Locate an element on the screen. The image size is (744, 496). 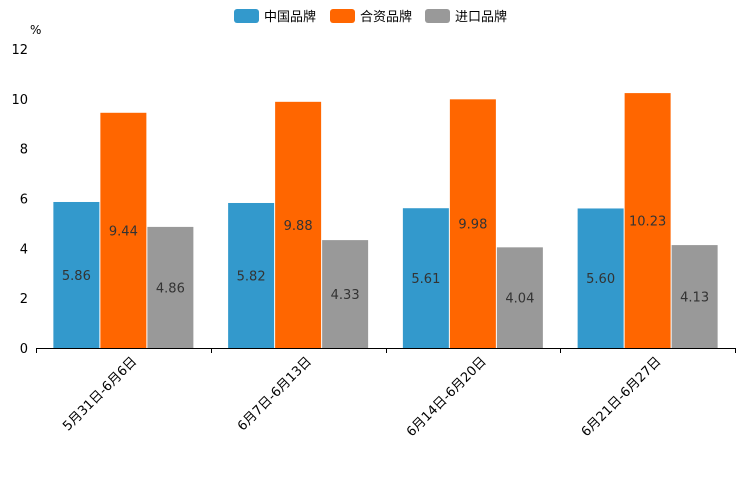
y-tick-label: 8 is located at coordinates (24, 150).